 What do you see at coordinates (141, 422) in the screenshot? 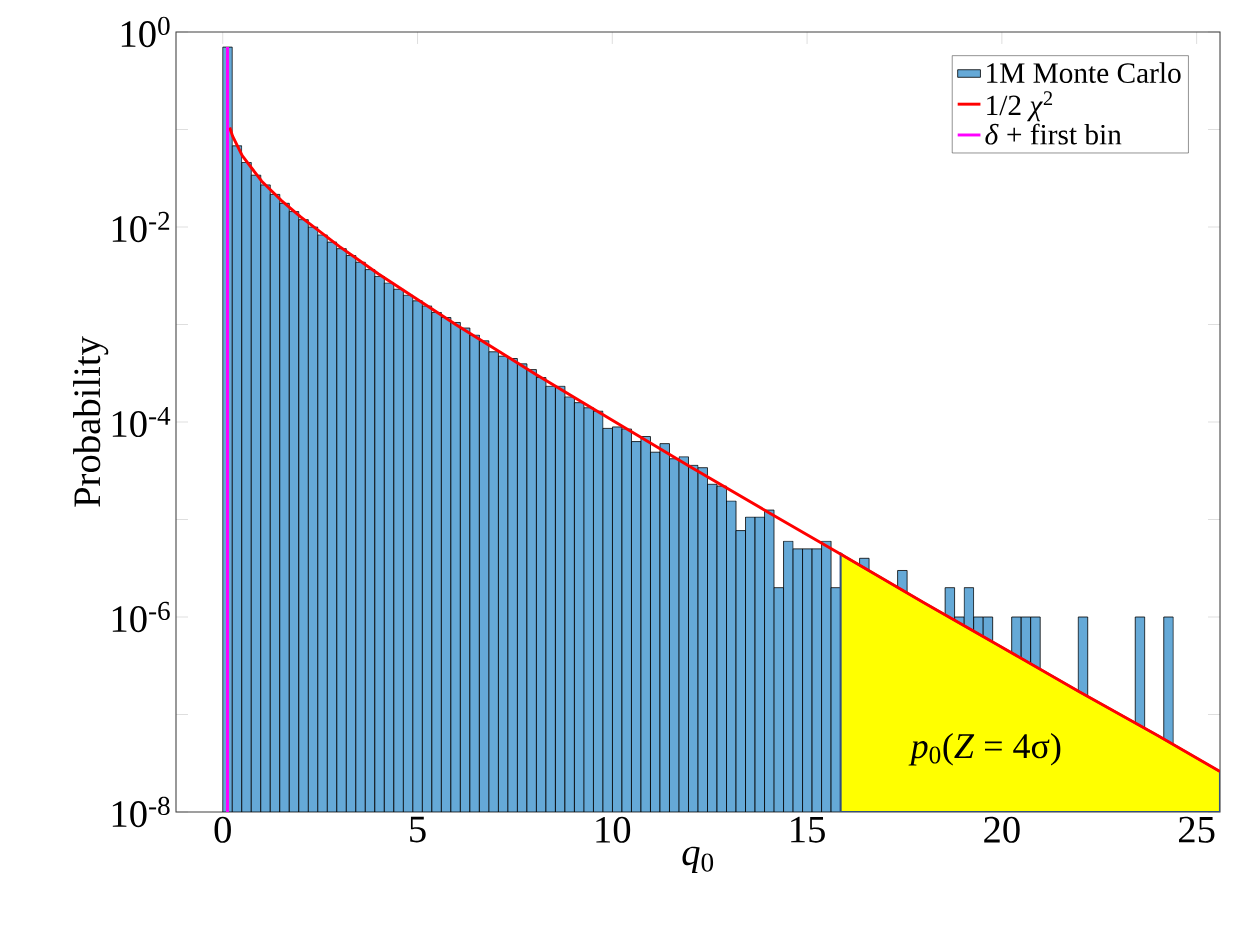
I see `y-tick-label: 10$^{-4}$` at bounding box center [141, 422].